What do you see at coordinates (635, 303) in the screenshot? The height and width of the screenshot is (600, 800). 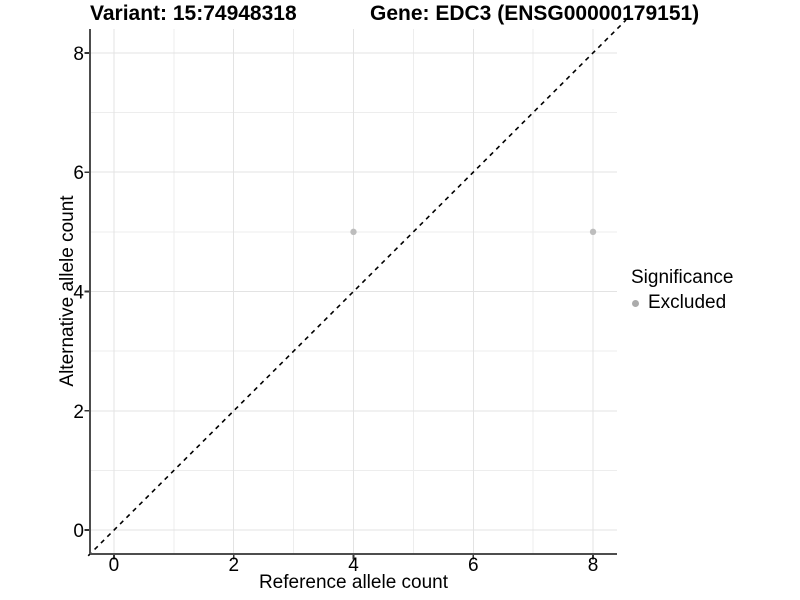 I see `legend-point-icon` at bounding box center [635, 303].